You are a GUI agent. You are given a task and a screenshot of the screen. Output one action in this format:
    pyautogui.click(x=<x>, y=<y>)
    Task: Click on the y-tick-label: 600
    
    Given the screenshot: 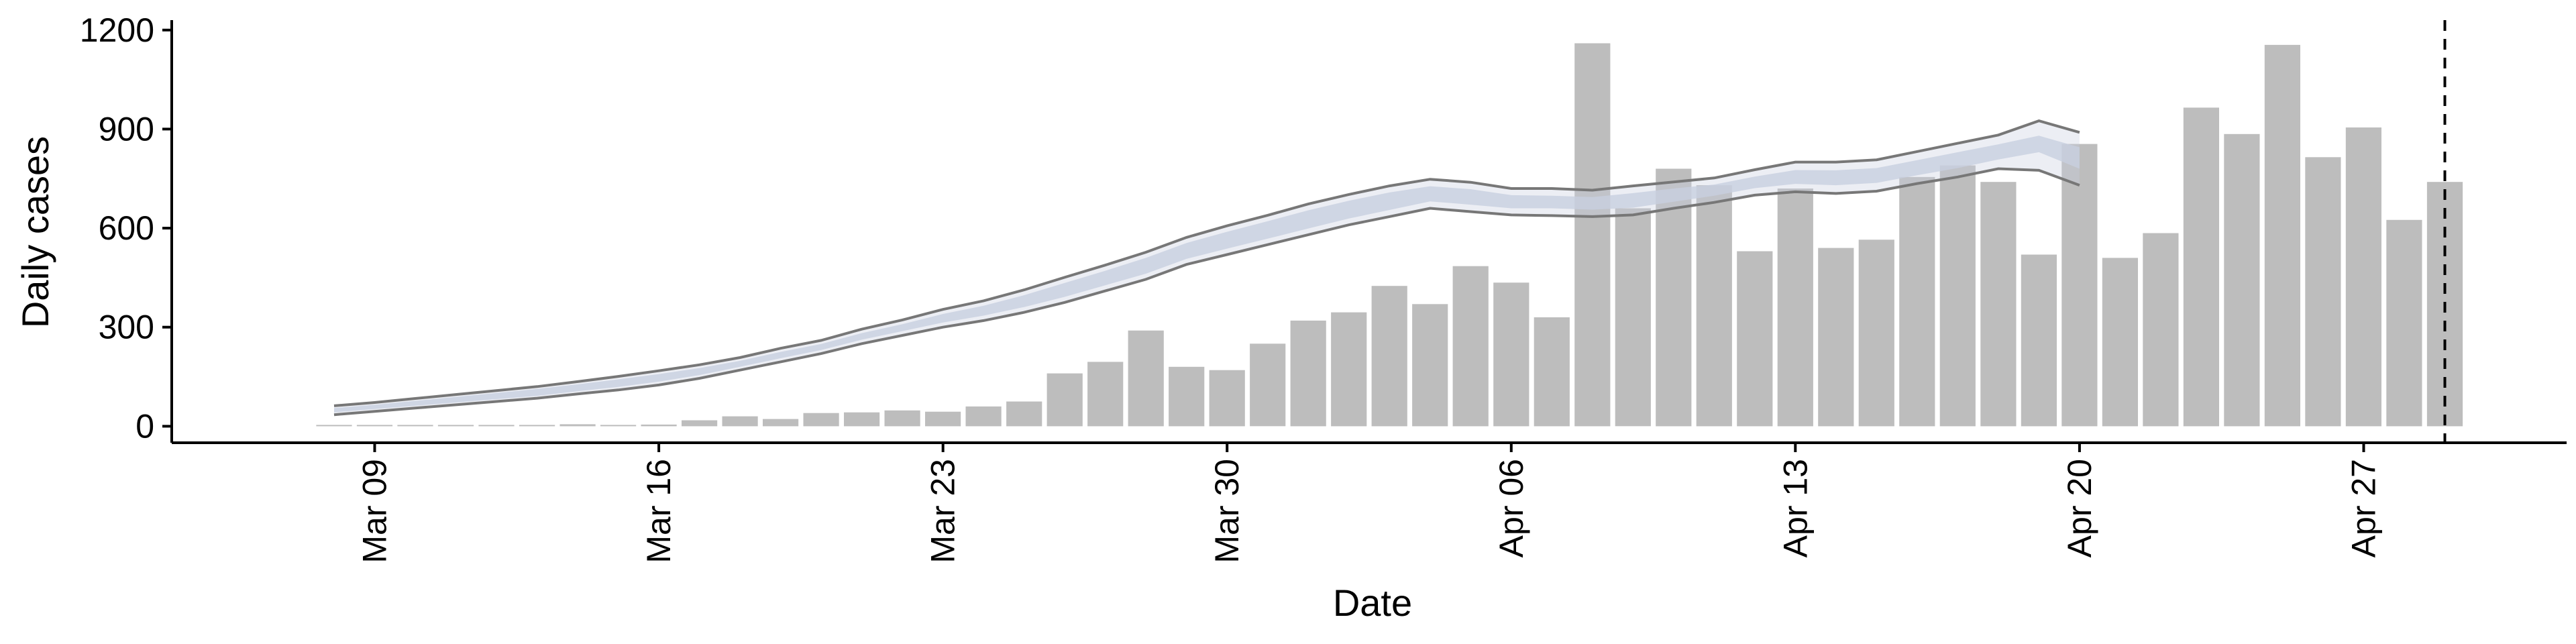 What is the action you would take?
    pyautogui.click(x=126, y=228)
    